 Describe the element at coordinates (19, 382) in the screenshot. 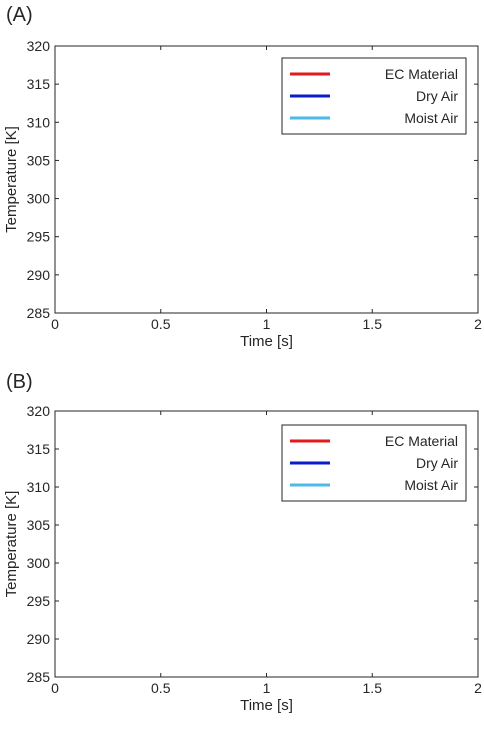

I see `panel-label: (B)` at that location.